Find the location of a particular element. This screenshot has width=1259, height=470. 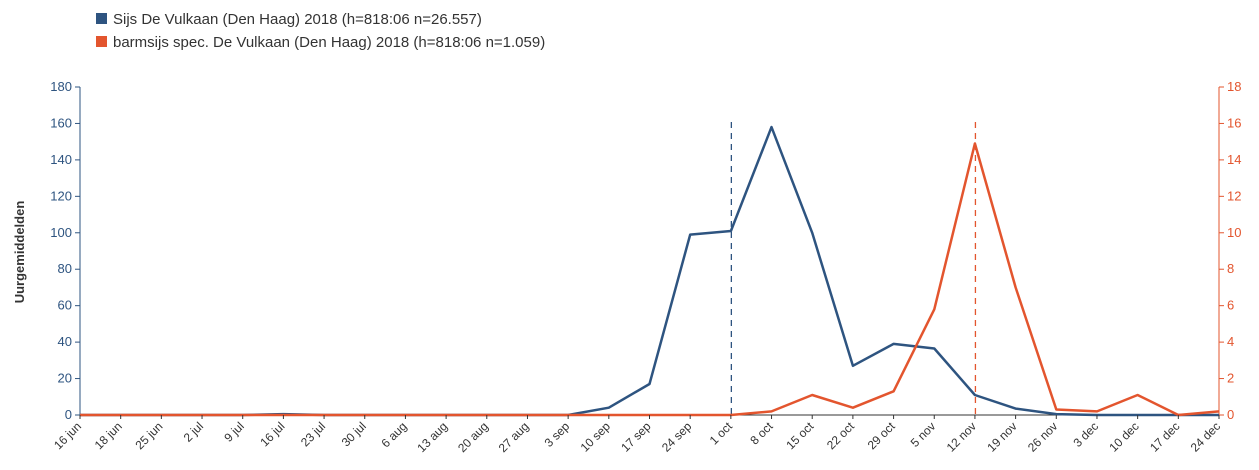

y-left-tick-label: 100 is located at coordinates (61, 232).